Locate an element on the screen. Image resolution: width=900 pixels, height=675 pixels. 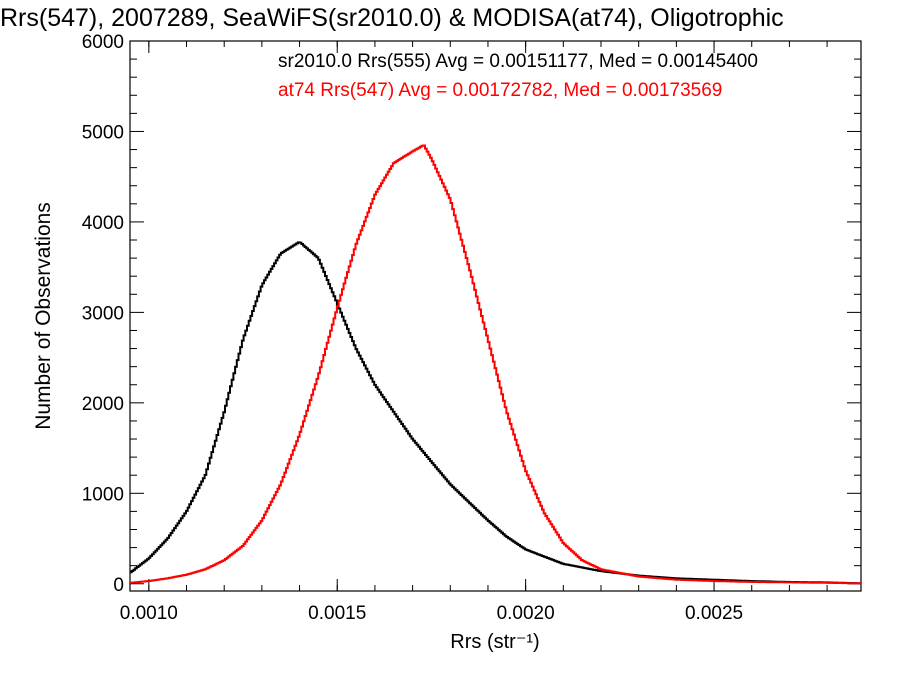
x-tick-label: 0.0020 is located at coordinates (526, 613).